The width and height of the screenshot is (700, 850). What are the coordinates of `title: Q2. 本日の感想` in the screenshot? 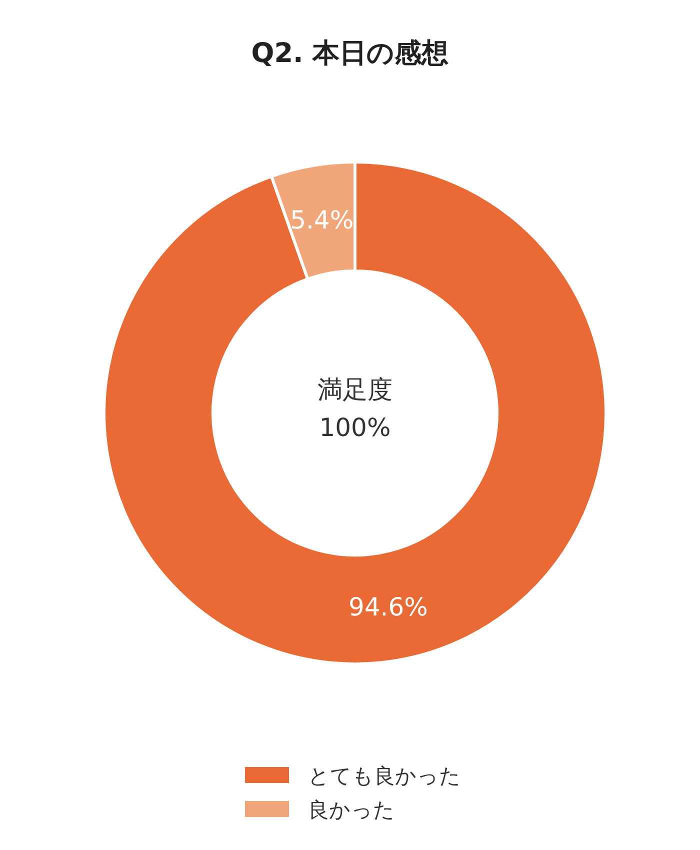 It's located at (350, 53).